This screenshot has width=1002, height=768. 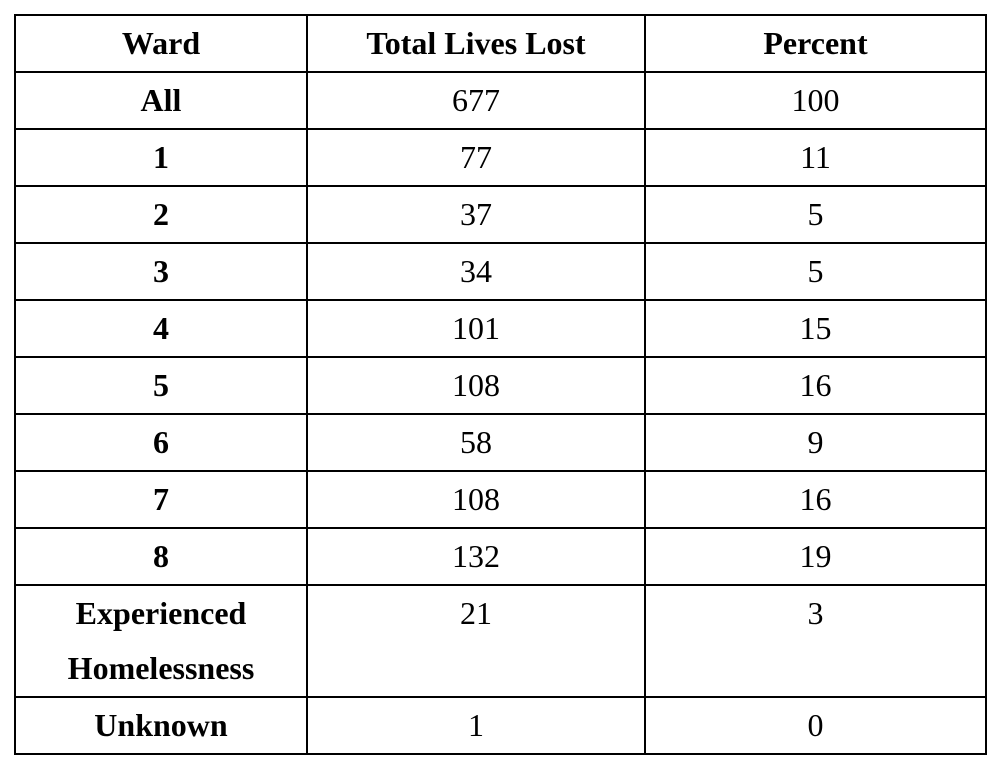 I want to click on table-row: 3 34 5, so click(x=500, y=271).